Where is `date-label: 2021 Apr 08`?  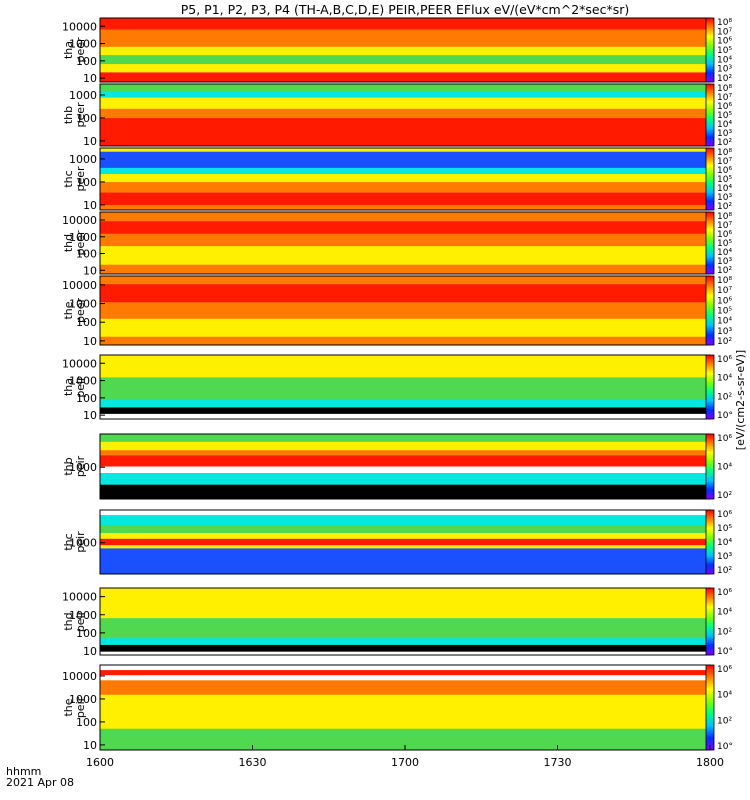 date-label: 2021 Apr 08 is located at coordinates (40, 782).